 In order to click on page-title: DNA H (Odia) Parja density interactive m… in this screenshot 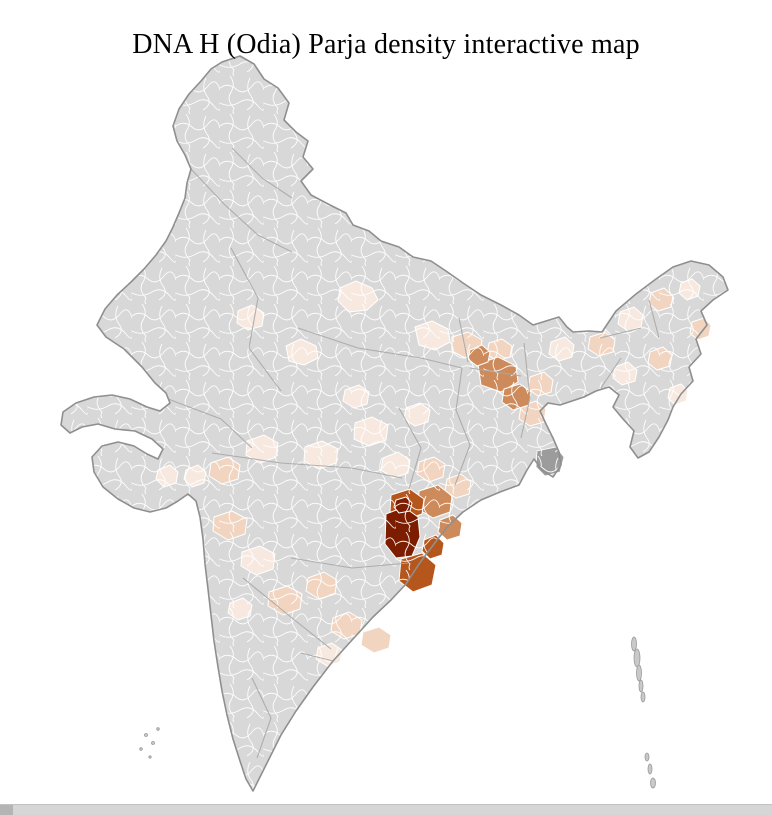, I will do `click(386, 44)`.